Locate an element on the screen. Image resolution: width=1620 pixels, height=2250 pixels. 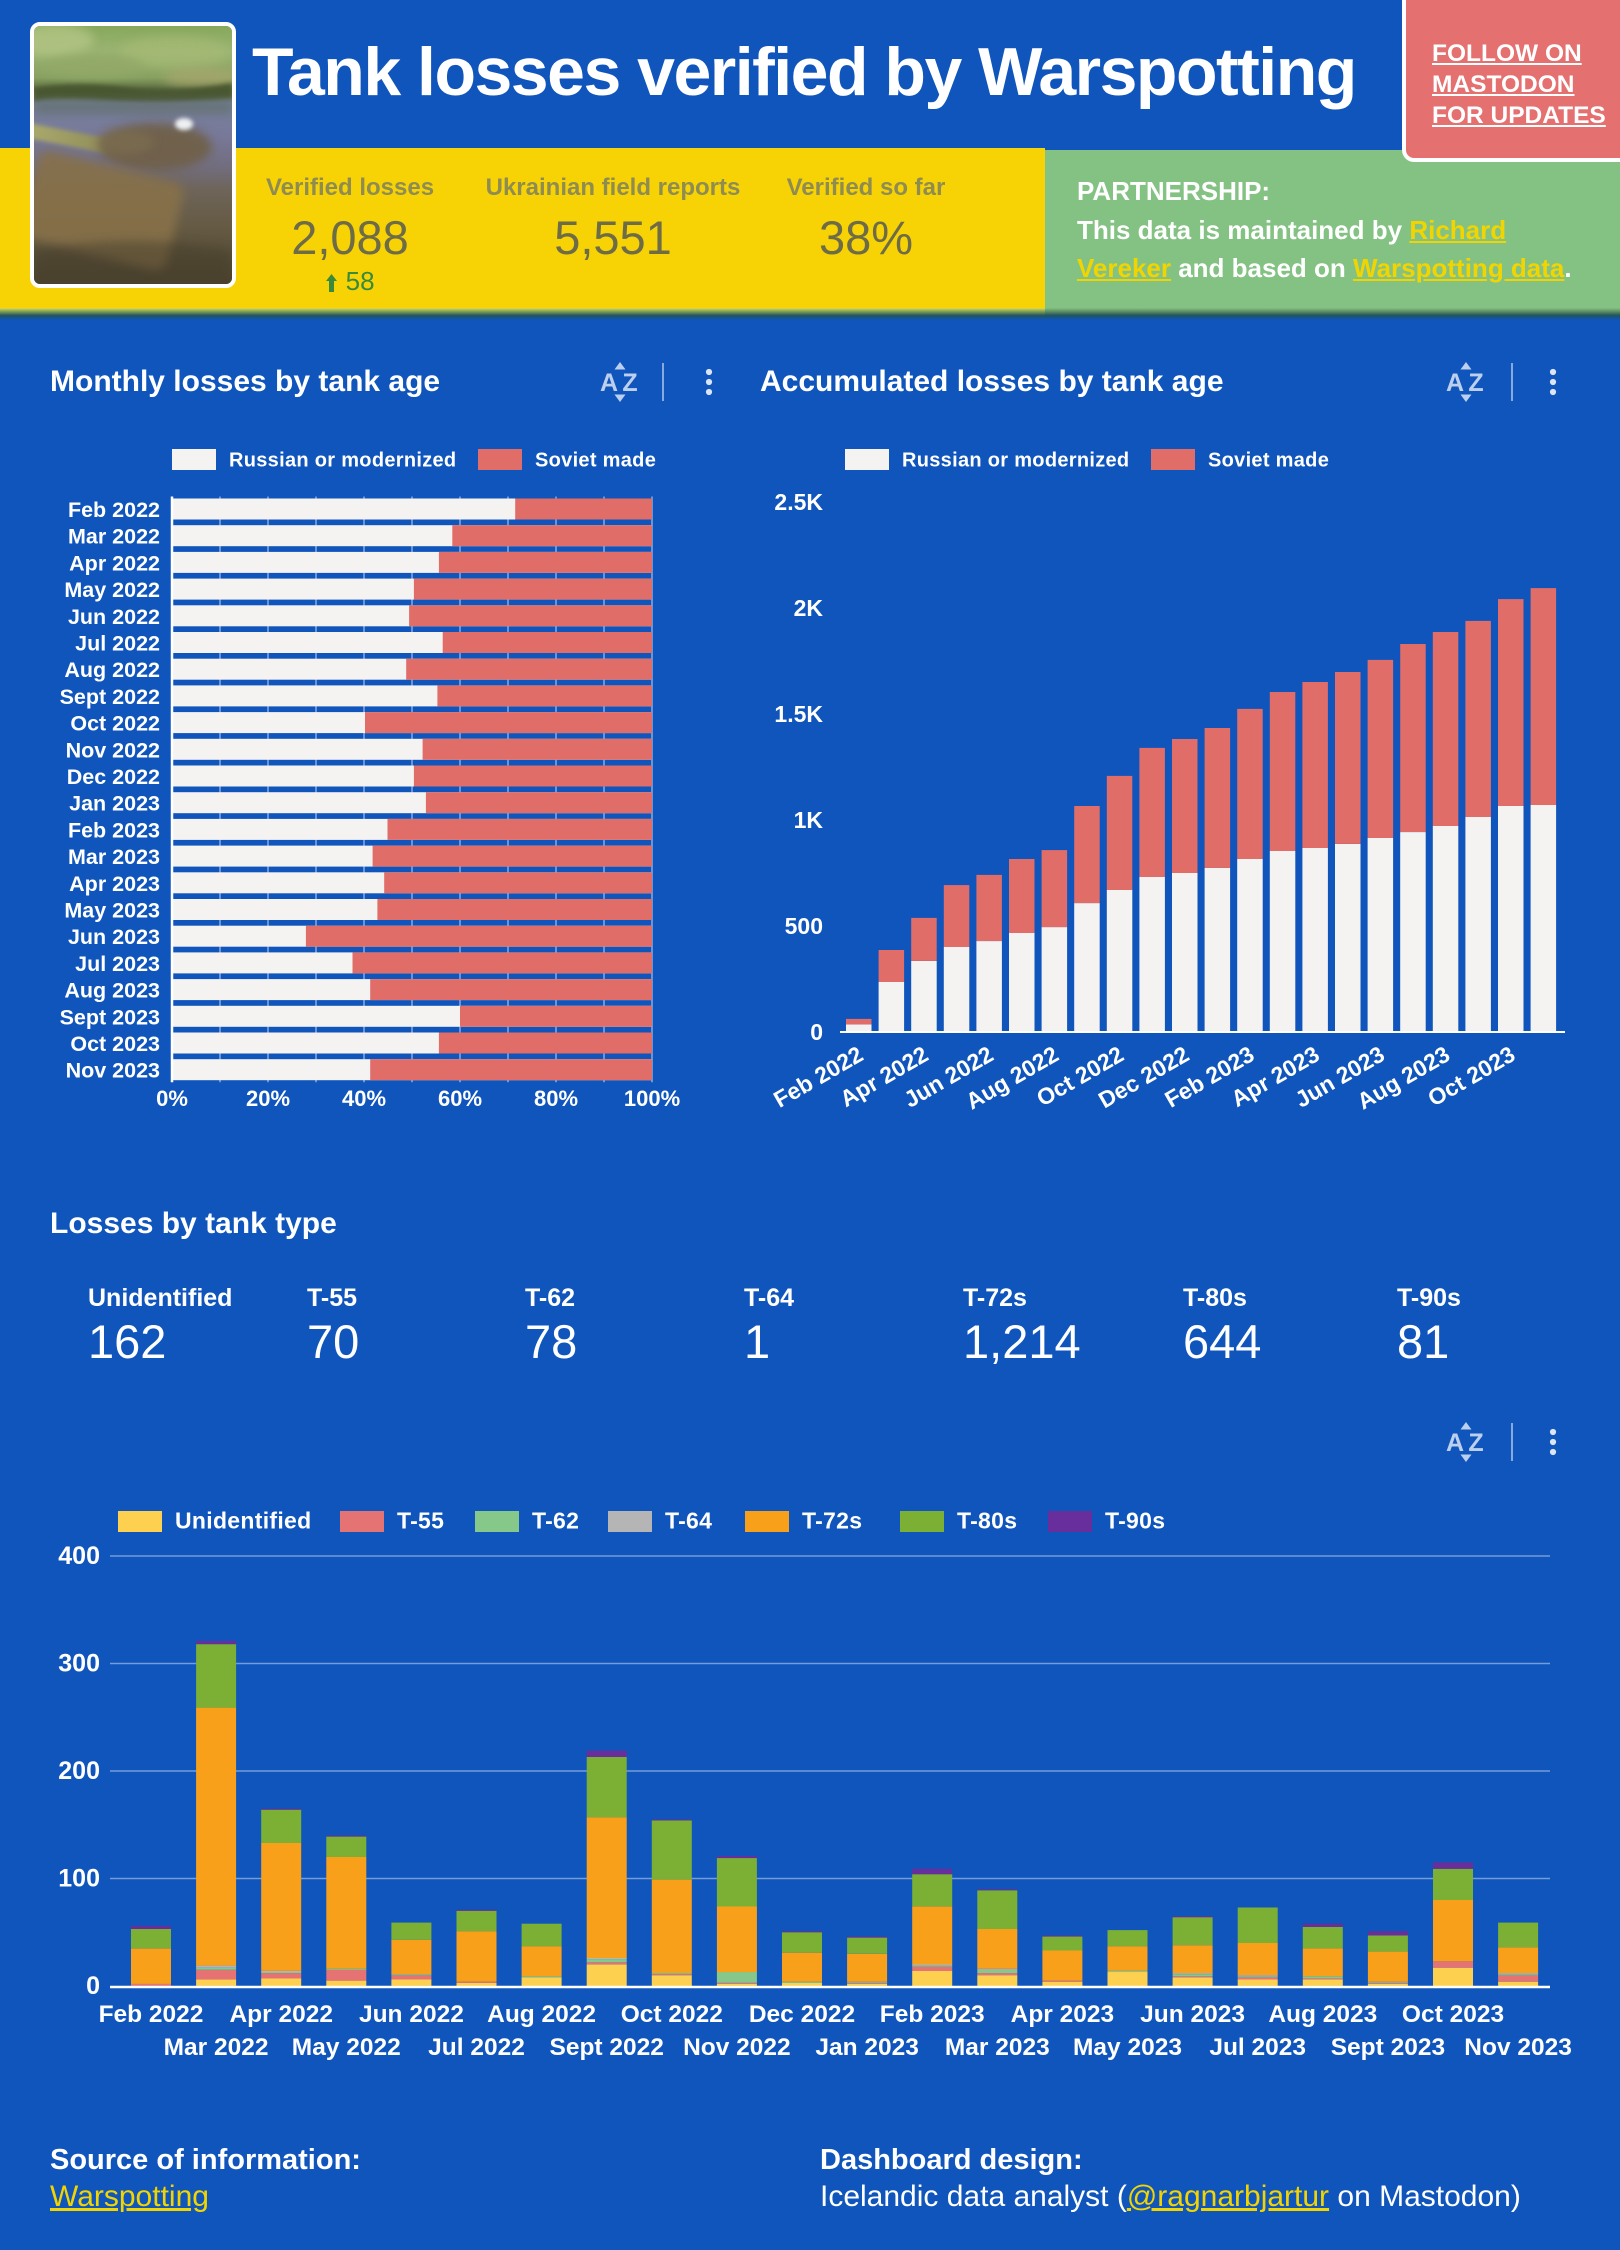
svg-text: 1.5K is located at coordinates (798, 714).